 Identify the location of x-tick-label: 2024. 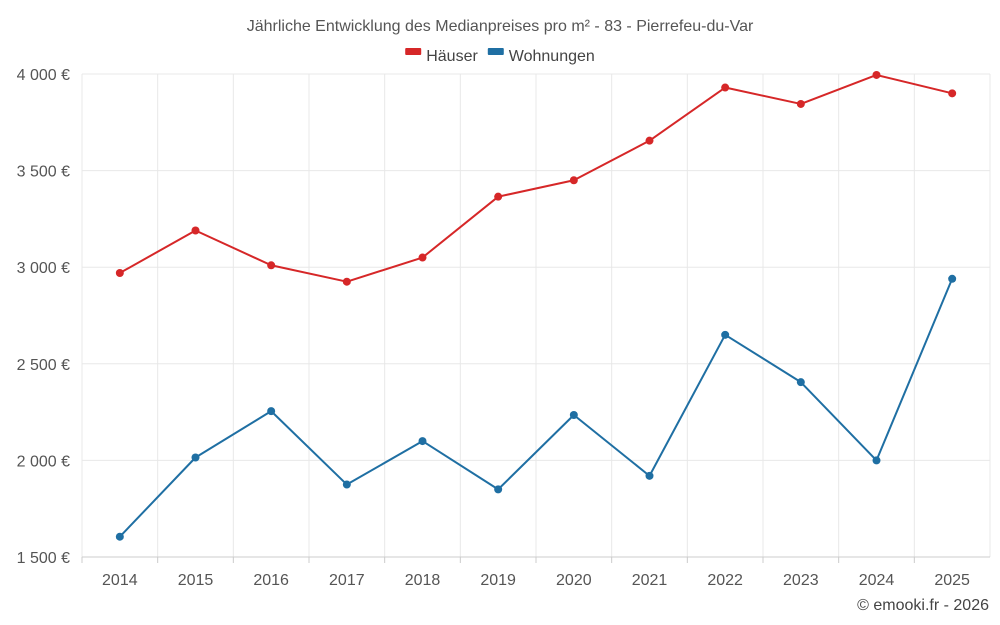
(877, 580).